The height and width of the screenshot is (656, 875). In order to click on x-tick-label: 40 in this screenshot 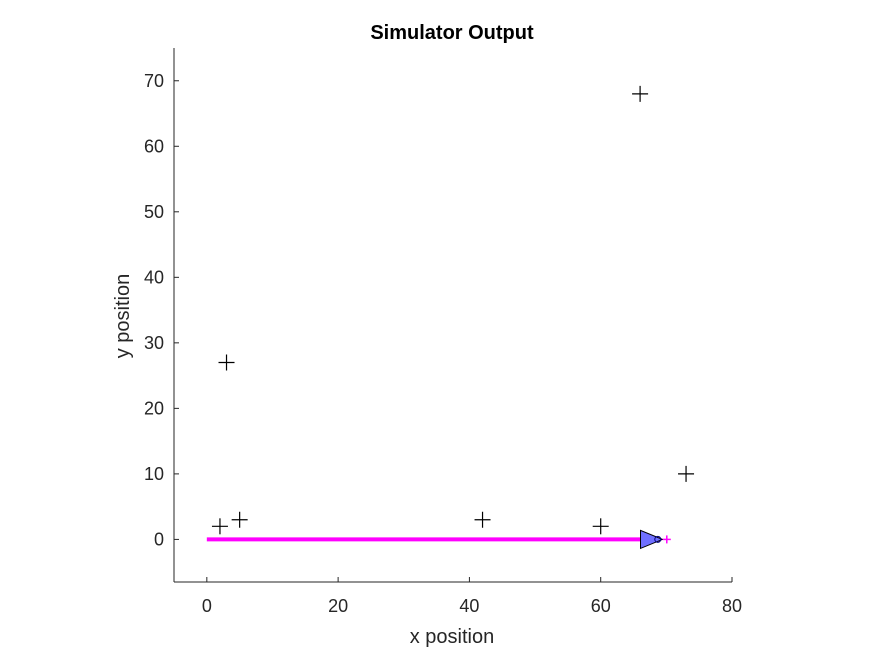, I will do `click(469, 606)`.